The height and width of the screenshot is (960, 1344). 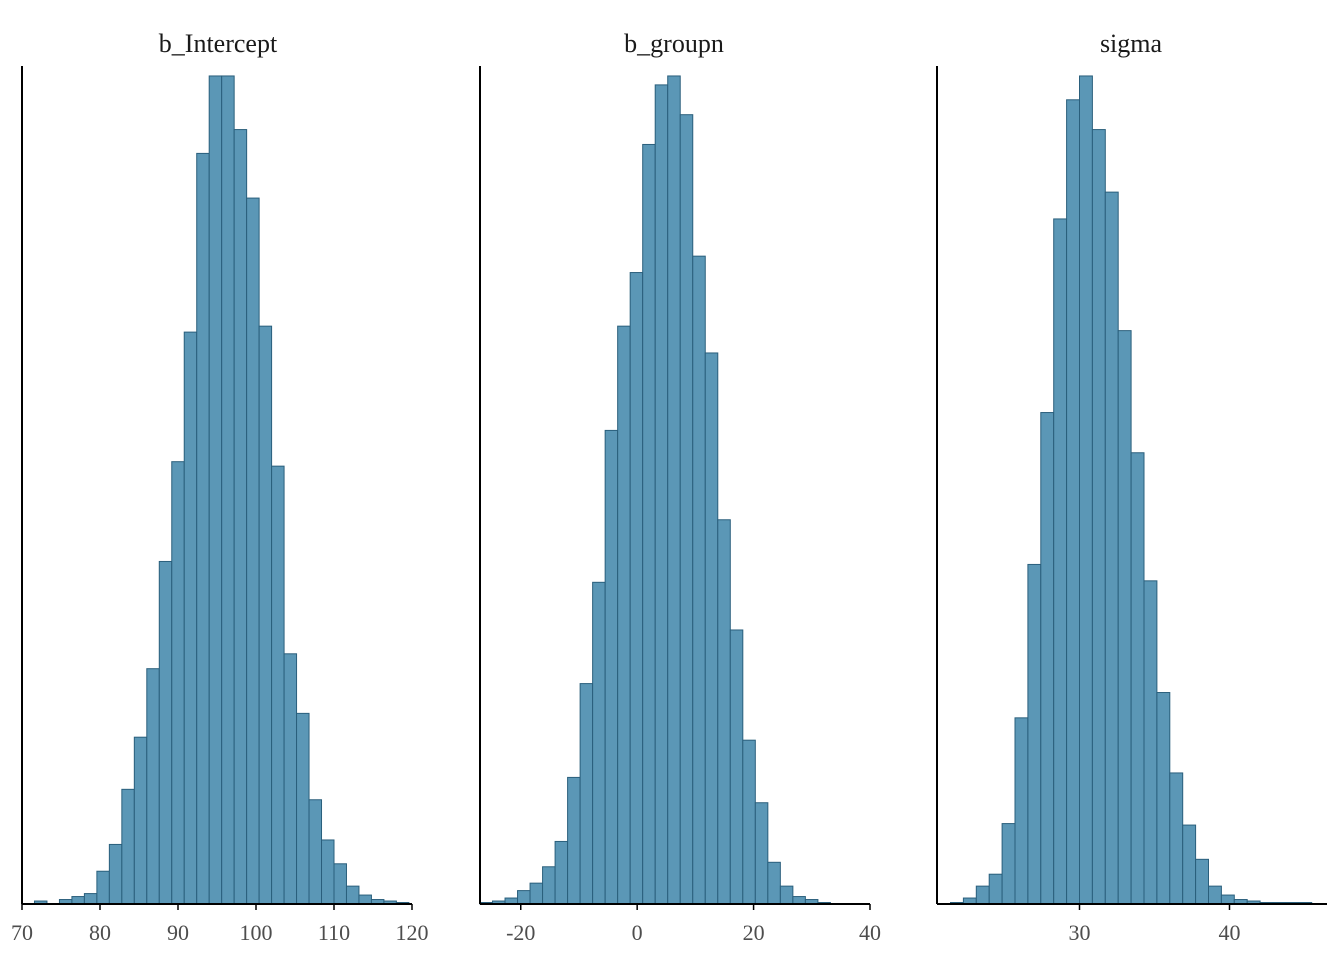 What do you see at coordinates (334, 932) in the screenshot?
I see `x-tick-label: 110` at bounding box center [334, 932].